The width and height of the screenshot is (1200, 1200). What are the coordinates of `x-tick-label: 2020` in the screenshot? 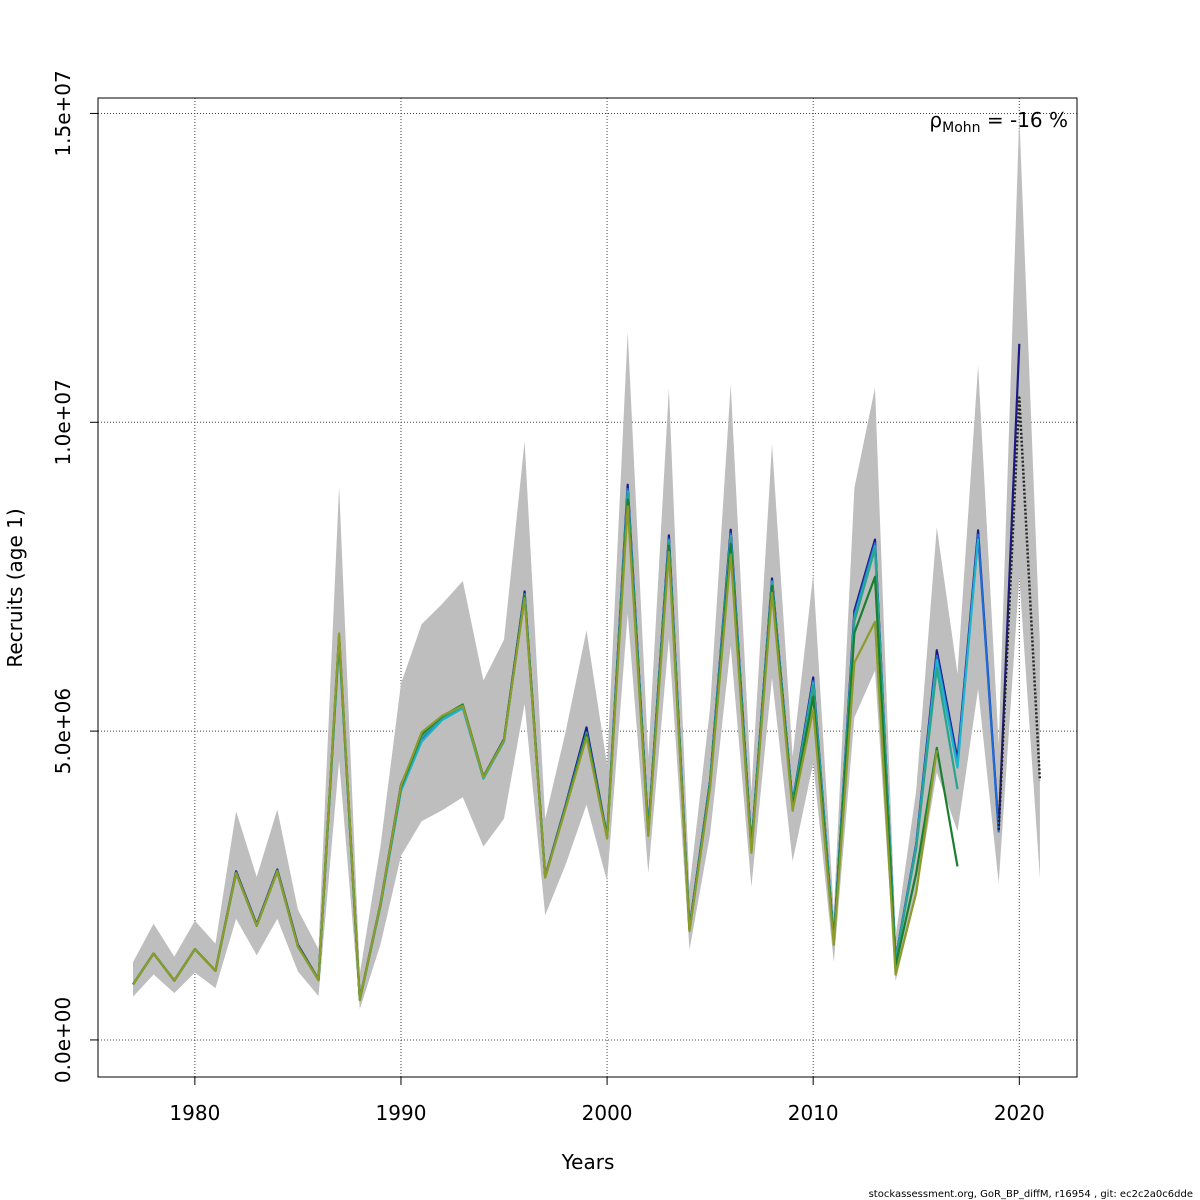 It's located at (1019, 1113).